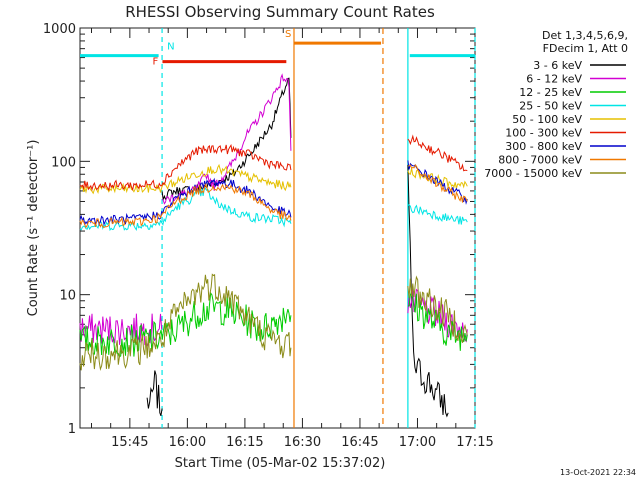 Image resolution: width=640 pixels, height=480 pixels. I want to click on x-tick-label: 17:15, so click(474, 442).